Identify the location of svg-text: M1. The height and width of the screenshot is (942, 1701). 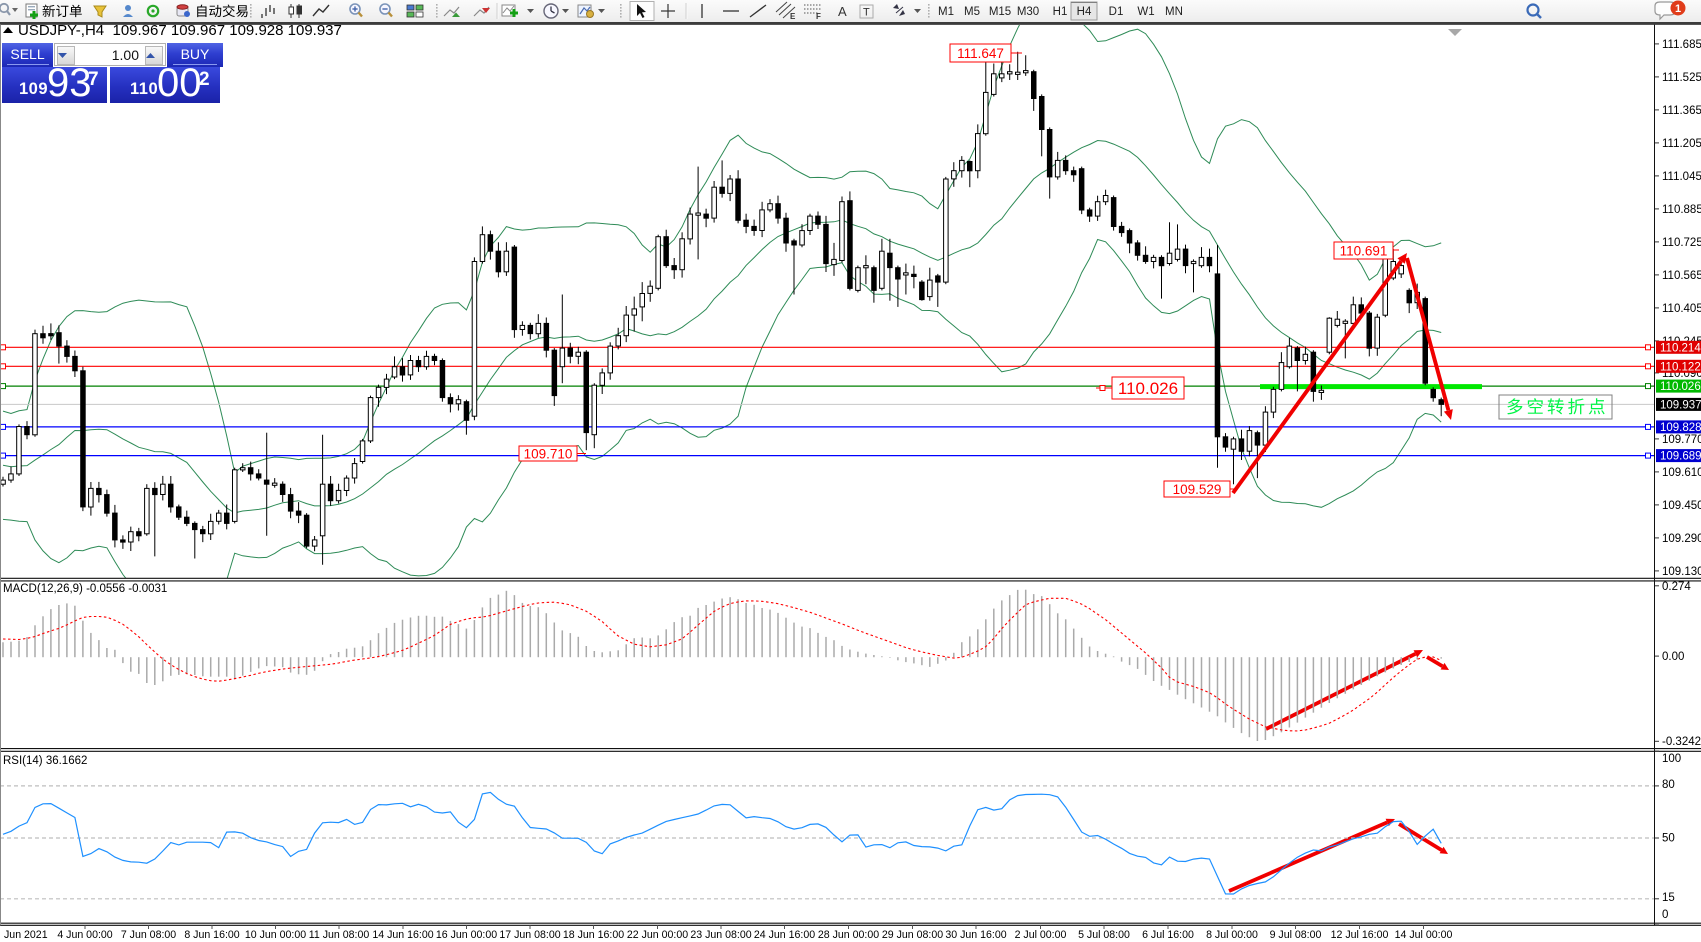
(946, 12).